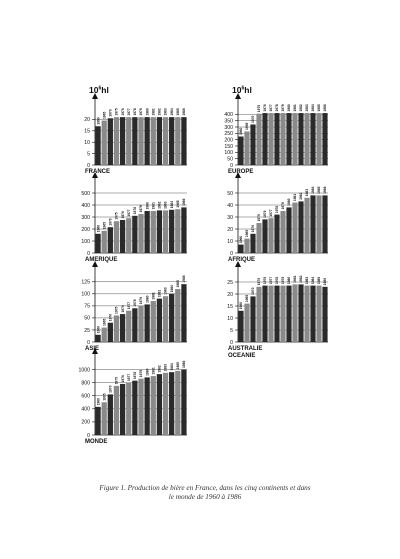 Image resolution: width=400 pixels, height=559 pixels. What do you see at coordinates (245, 349) in the screenshot?
I see `panel-label: AUSTRALIE` at bounding box center [245, 349].